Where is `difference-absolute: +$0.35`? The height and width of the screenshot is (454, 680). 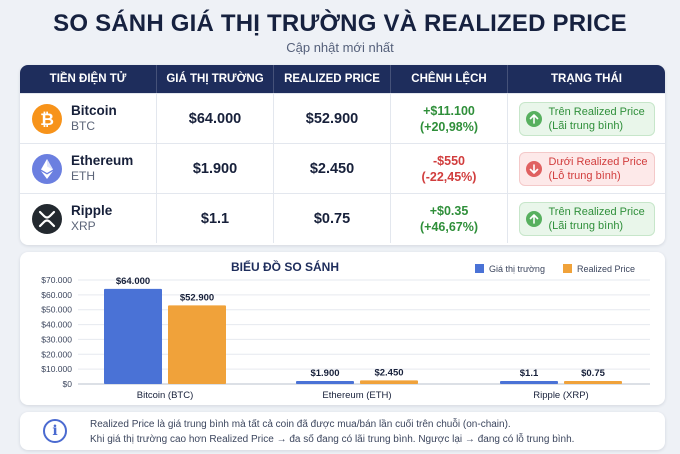 difference-absolute: +$0.35 is located at coordinates (449, 210).